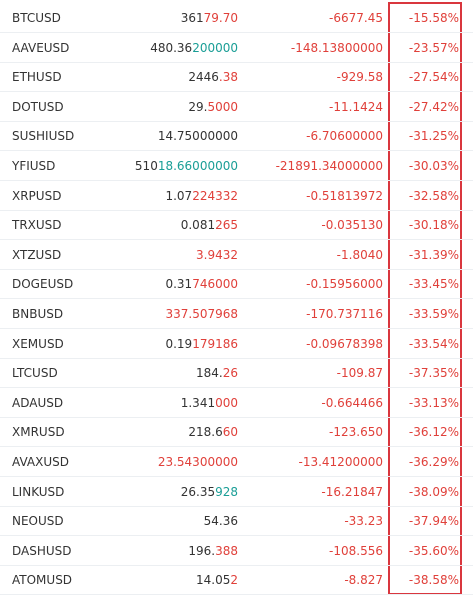  What do you see at coordinates (38, 314) in the screenshot?
I see `symbol: BNBUSD` at bounding box center [38, 314].